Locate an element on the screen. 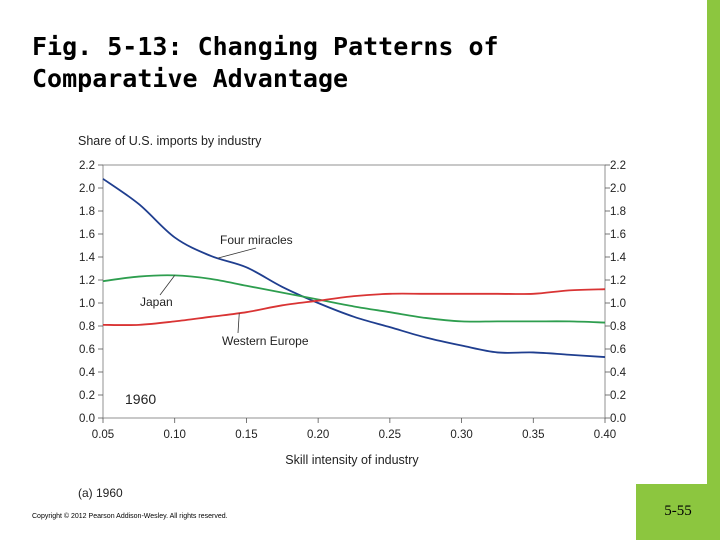 The height and width of the screenshot is (540, 720). y-tick-left-label: 1.8 is located at coordinates (87, 212).